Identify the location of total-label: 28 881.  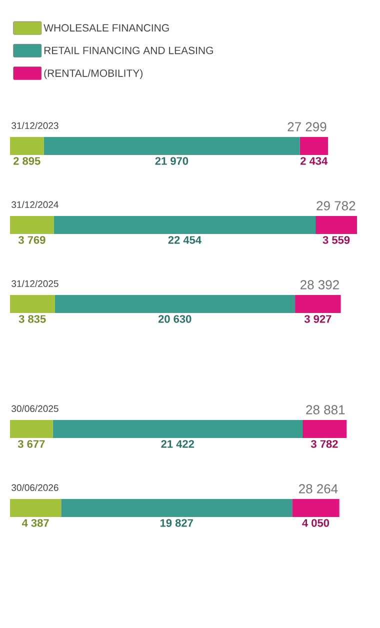
(325, 409).